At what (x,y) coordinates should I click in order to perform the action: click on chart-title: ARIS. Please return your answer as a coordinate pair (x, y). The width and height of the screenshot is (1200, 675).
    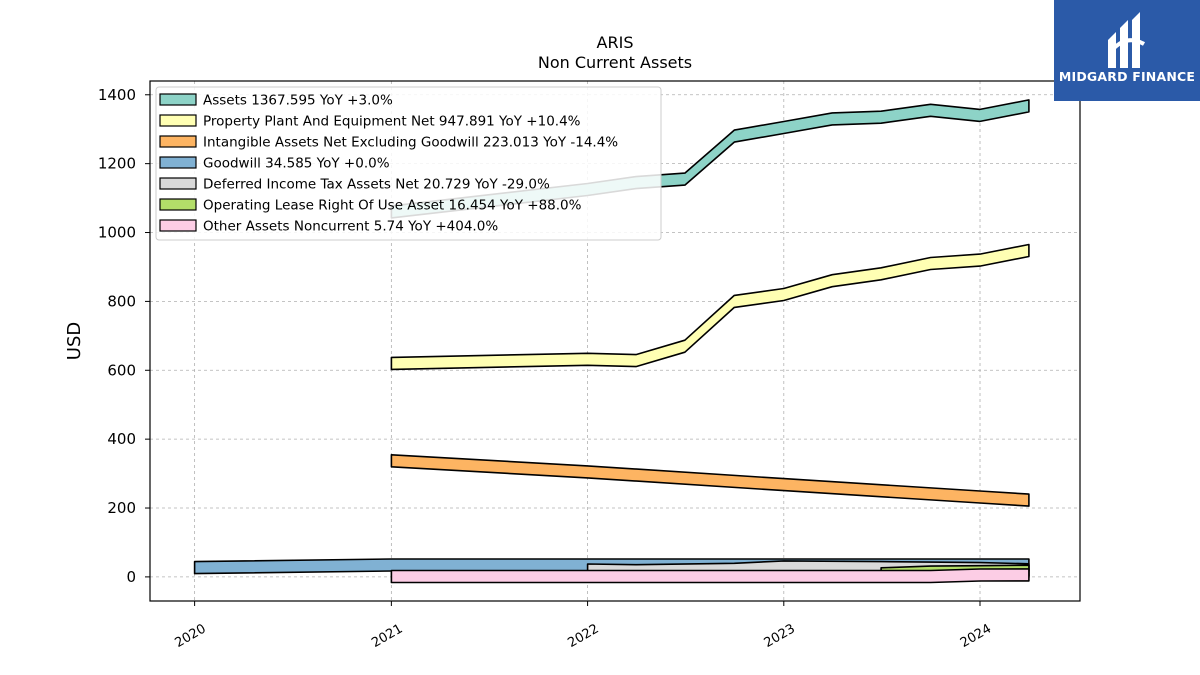
    Looking at the image, I should click on (615, 42).